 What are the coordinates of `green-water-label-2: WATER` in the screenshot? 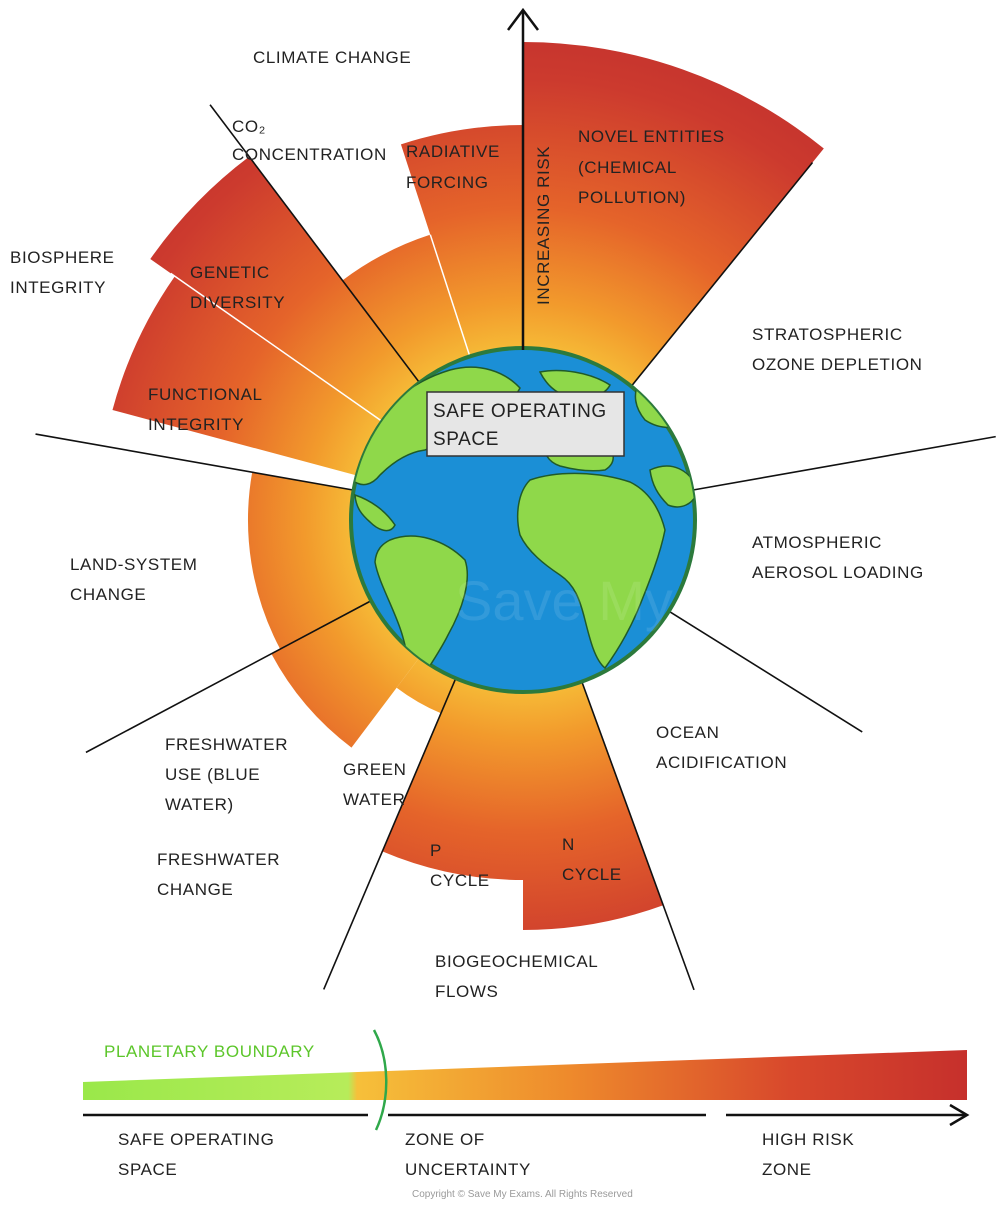 It's located at (374, 799).